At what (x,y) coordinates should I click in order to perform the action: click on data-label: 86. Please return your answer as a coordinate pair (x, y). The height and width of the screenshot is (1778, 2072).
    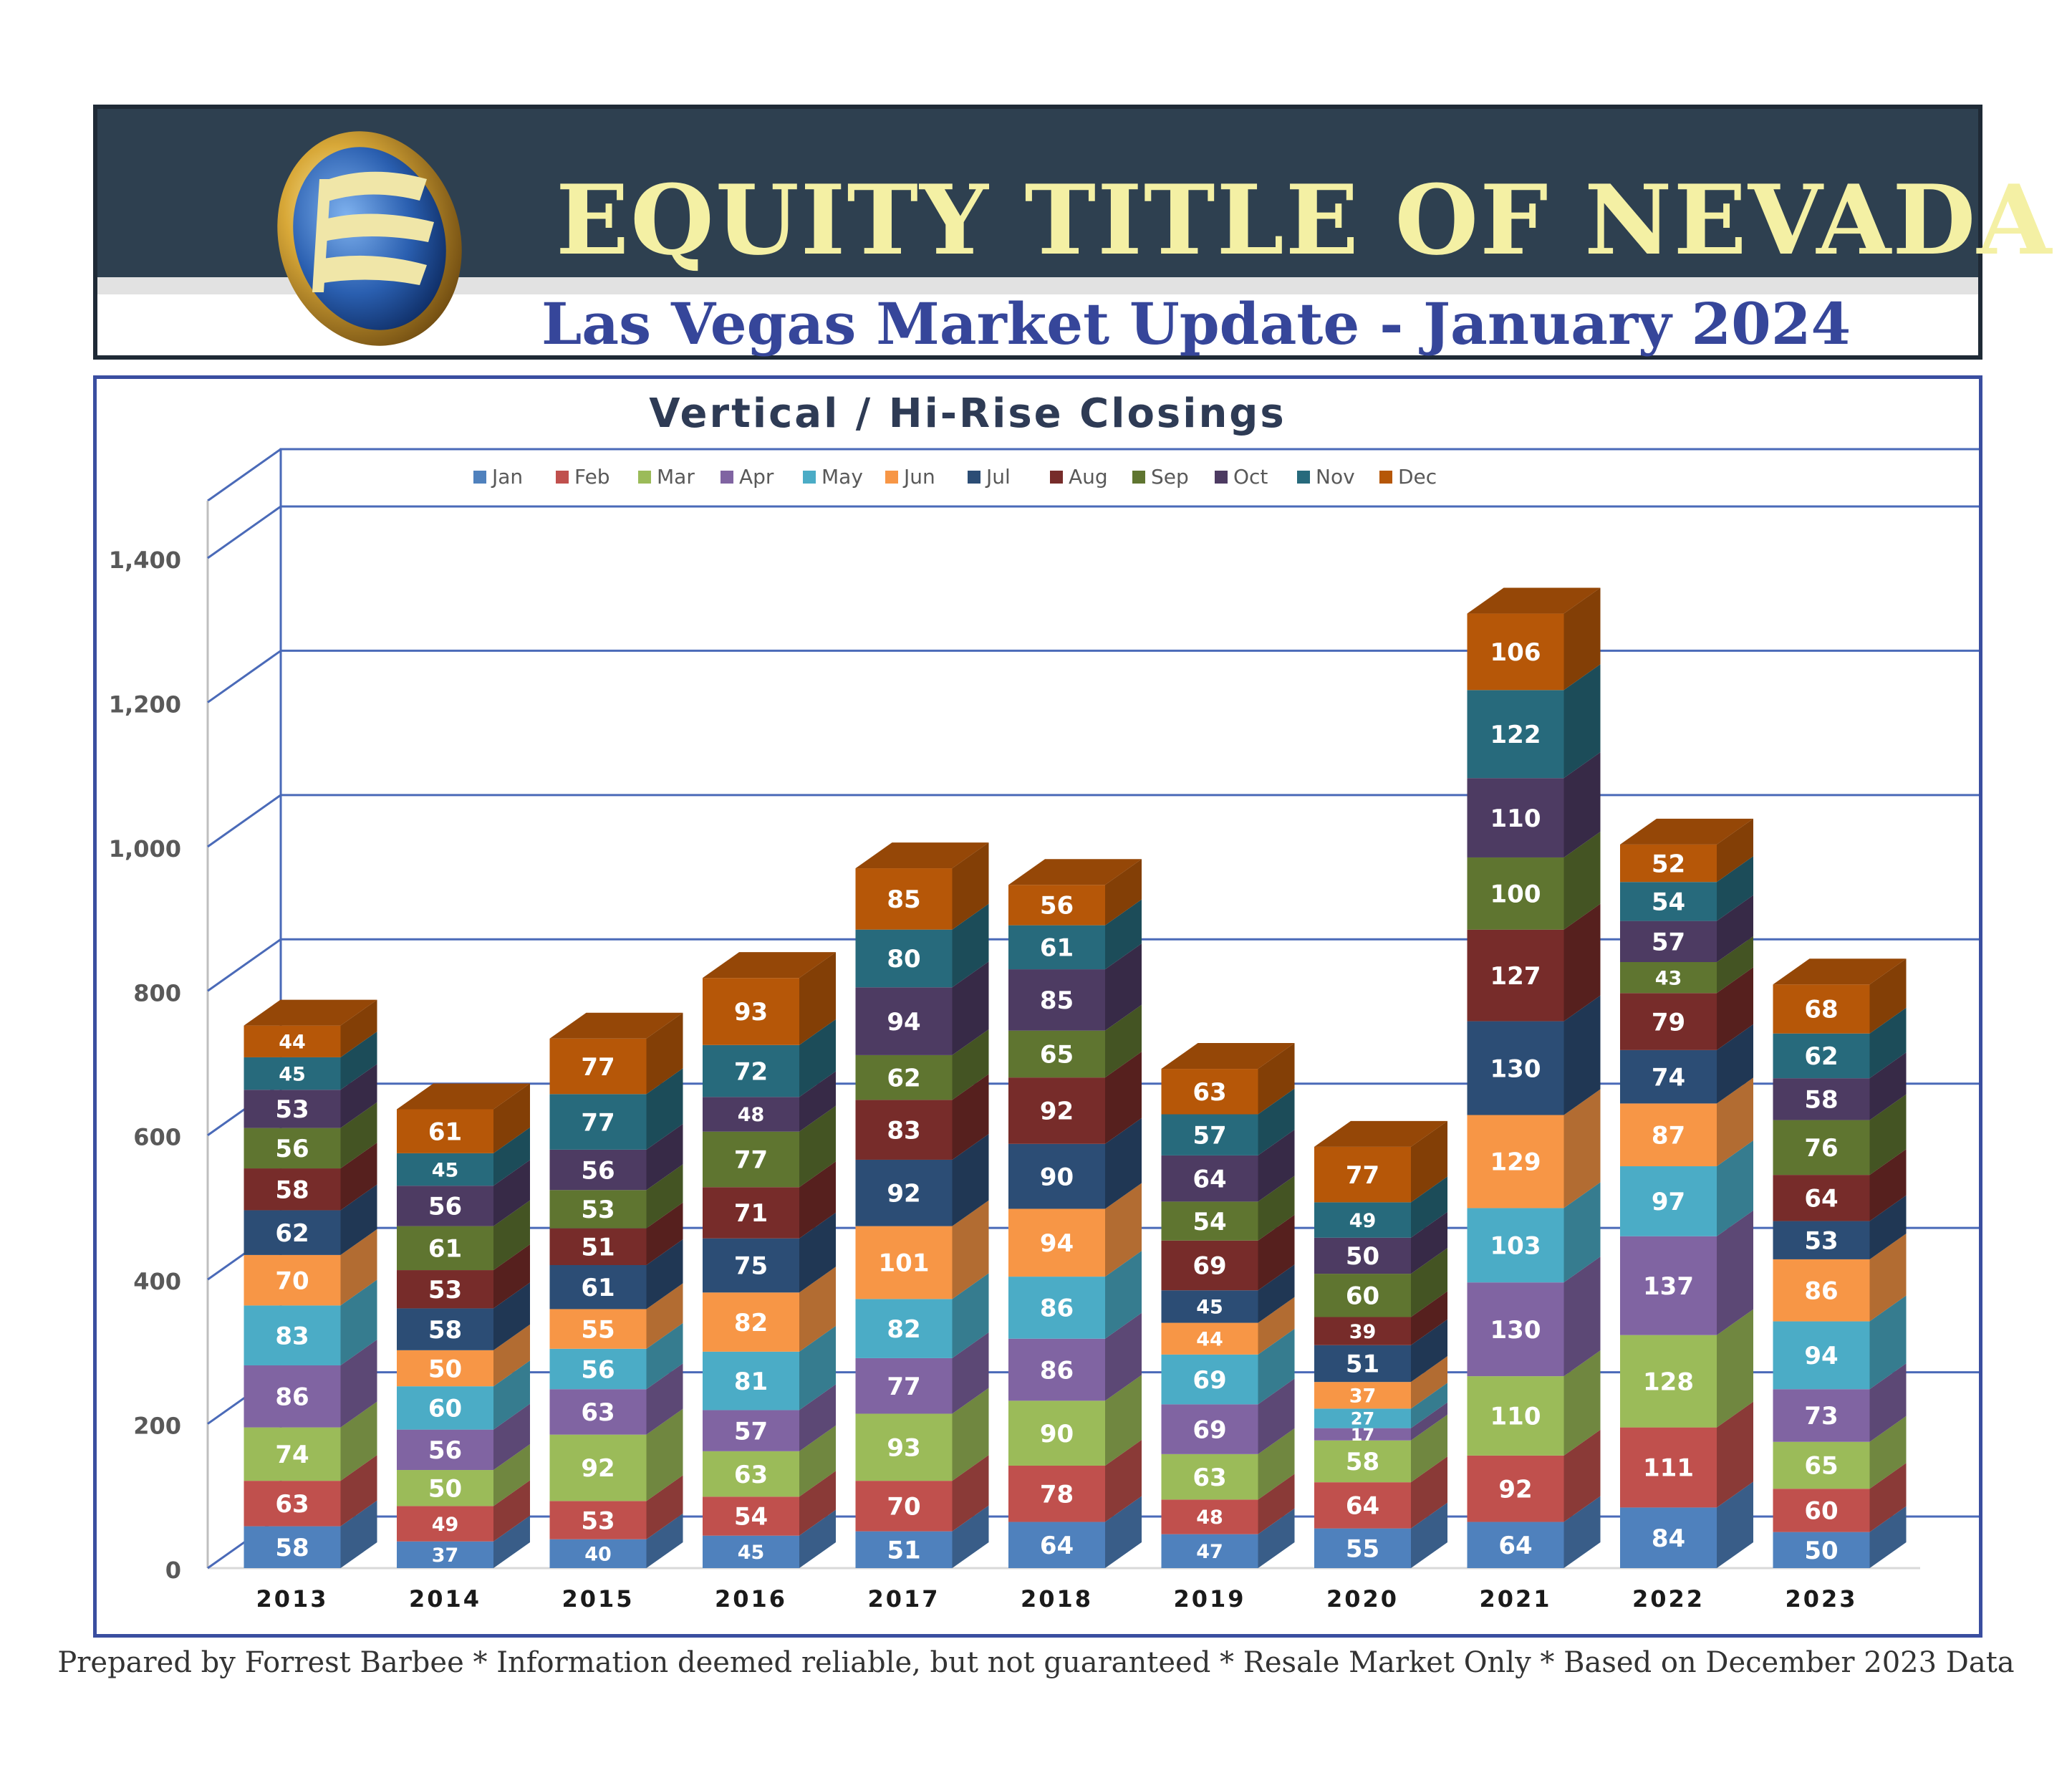
    Looking at the image, I should click on (1057, 1308).